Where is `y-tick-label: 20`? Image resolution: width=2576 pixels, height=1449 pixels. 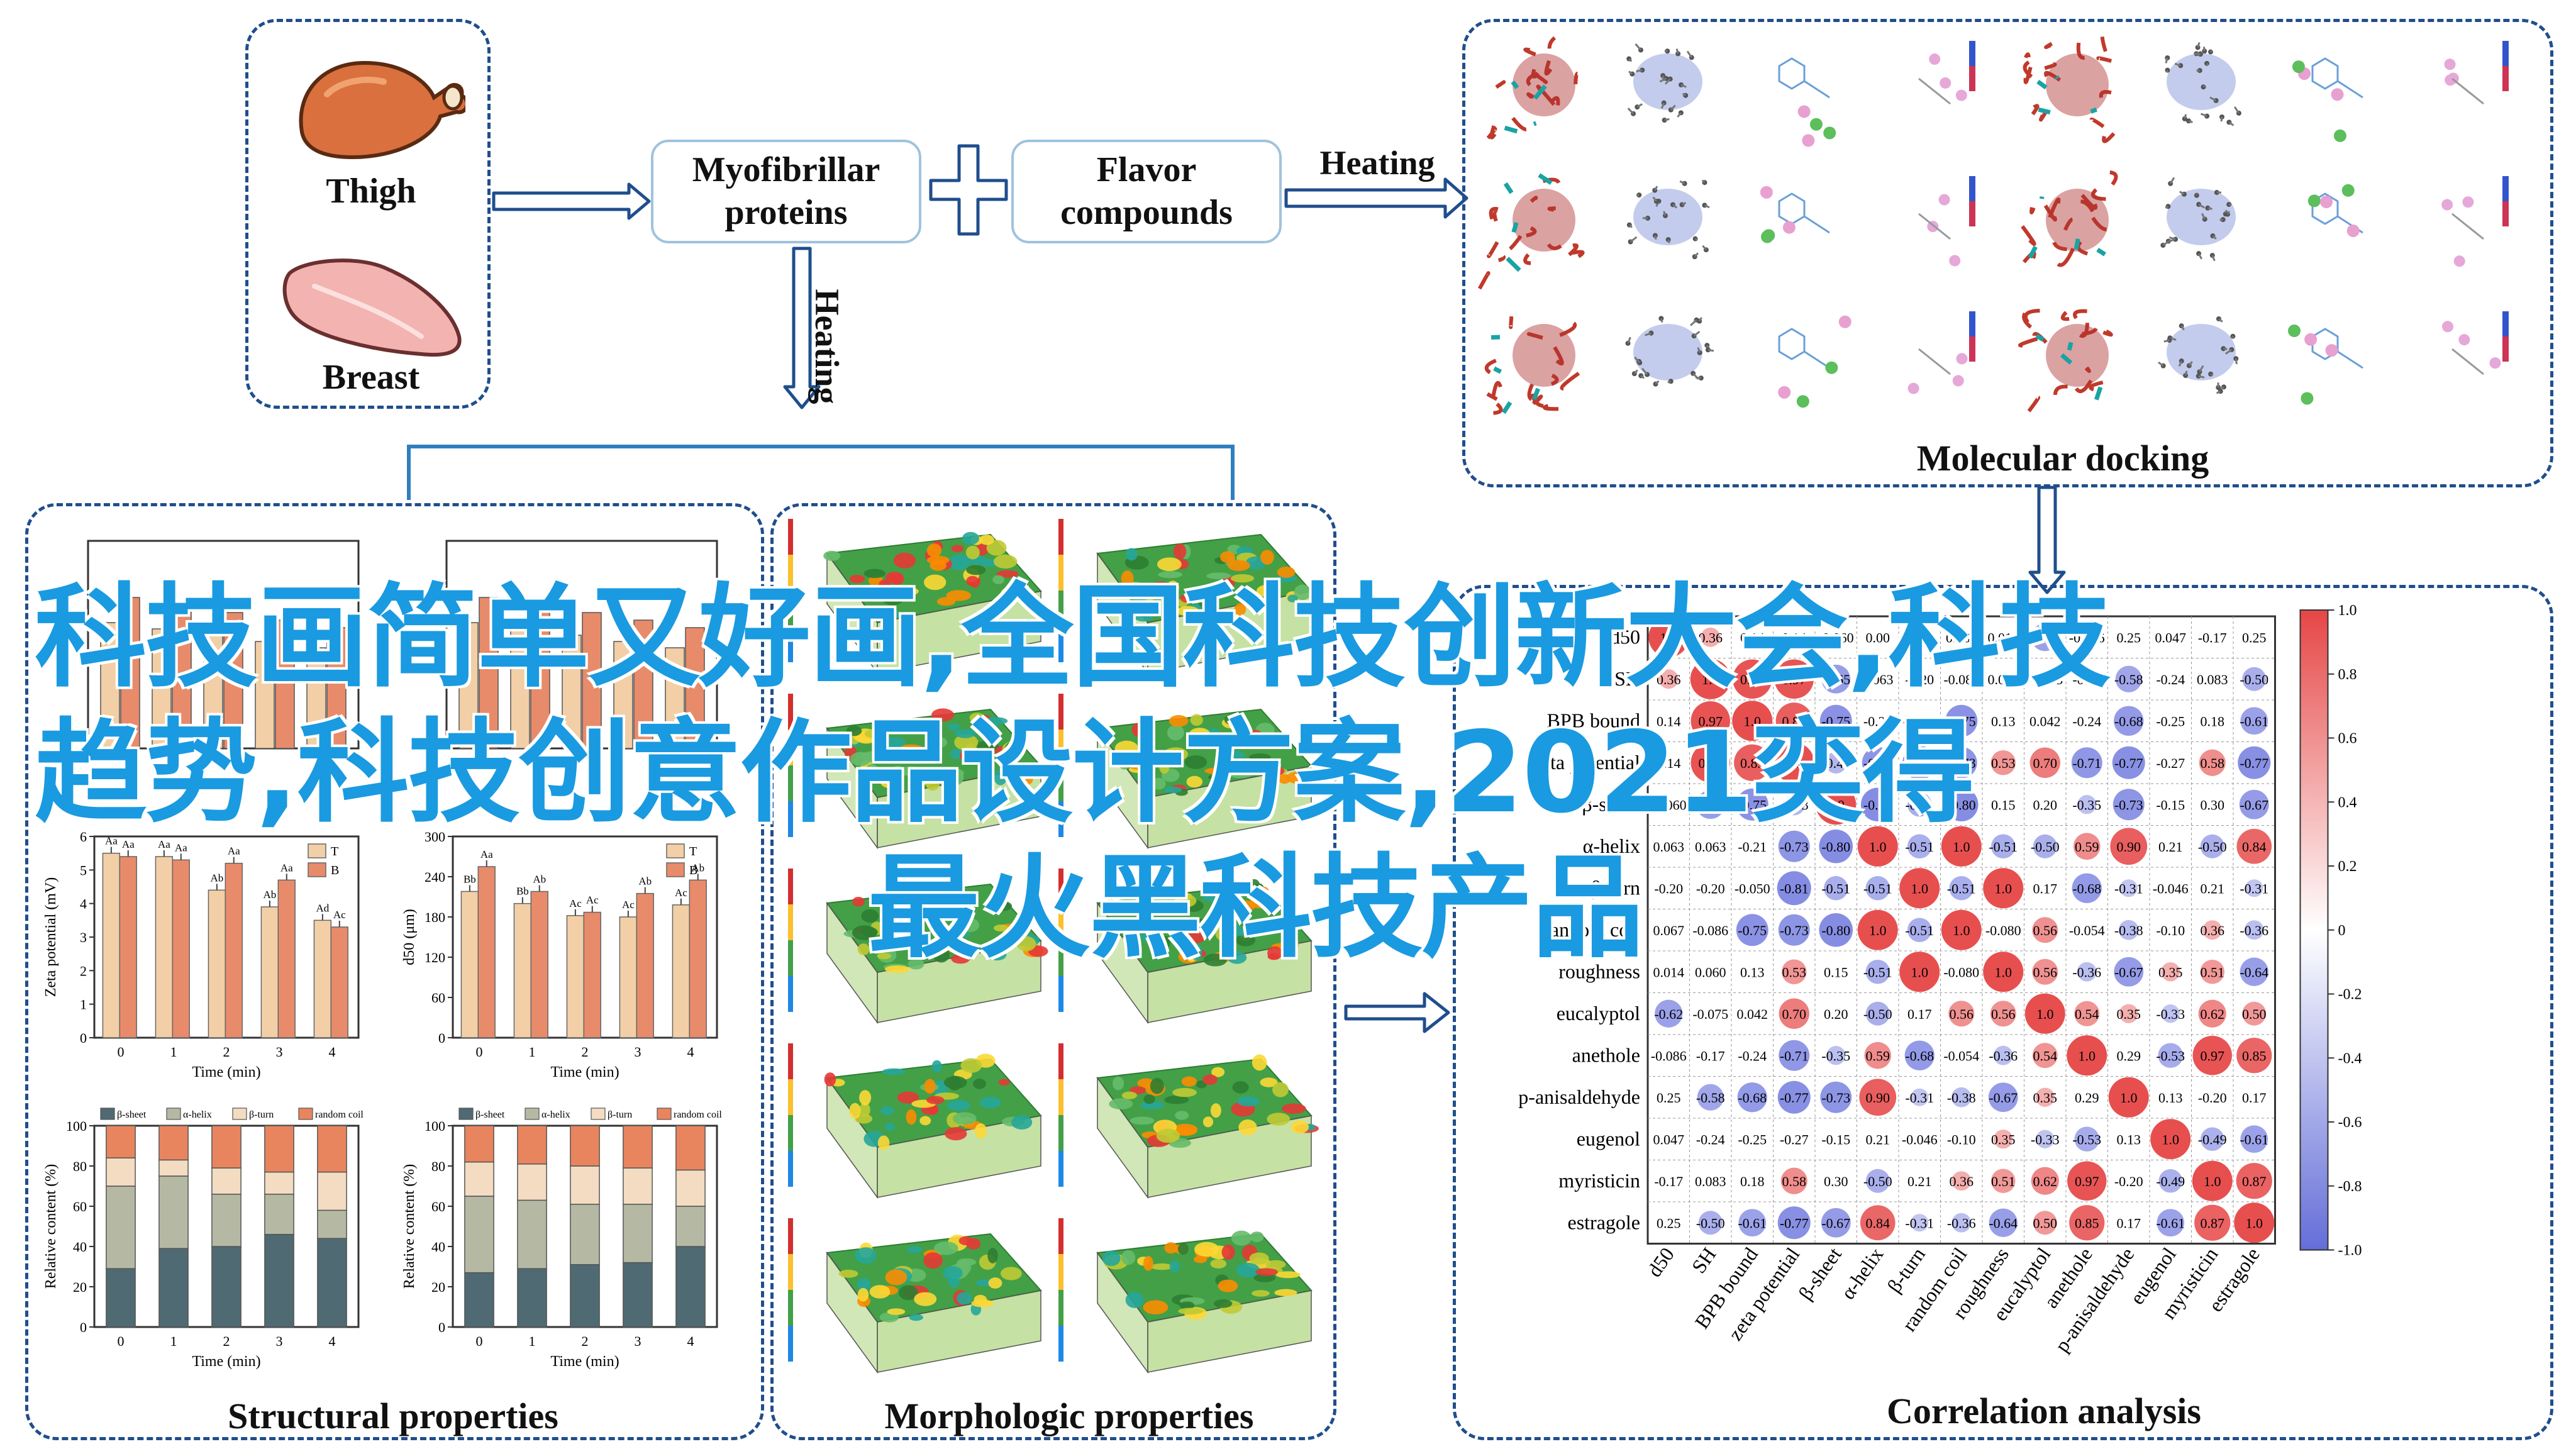 y-tick-label: 20 is located at coordinates (438, 1287).